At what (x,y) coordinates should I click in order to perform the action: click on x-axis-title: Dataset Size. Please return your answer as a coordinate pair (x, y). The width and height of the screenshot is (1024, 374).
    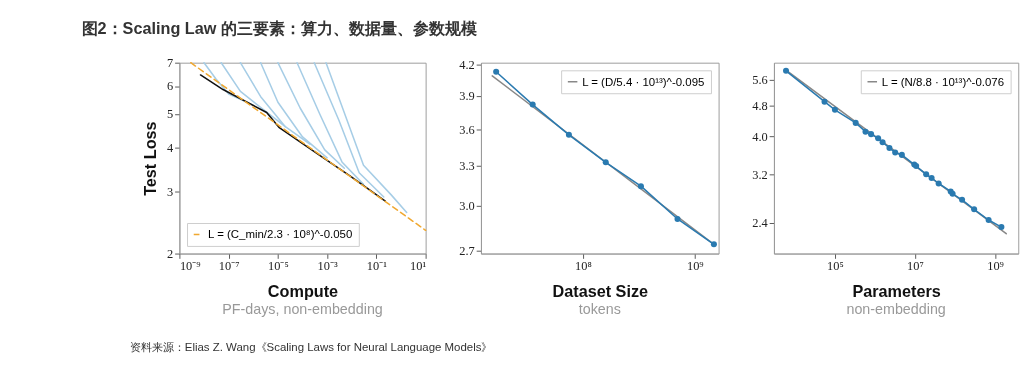
    Looking at the image, I should click on (600, 291).